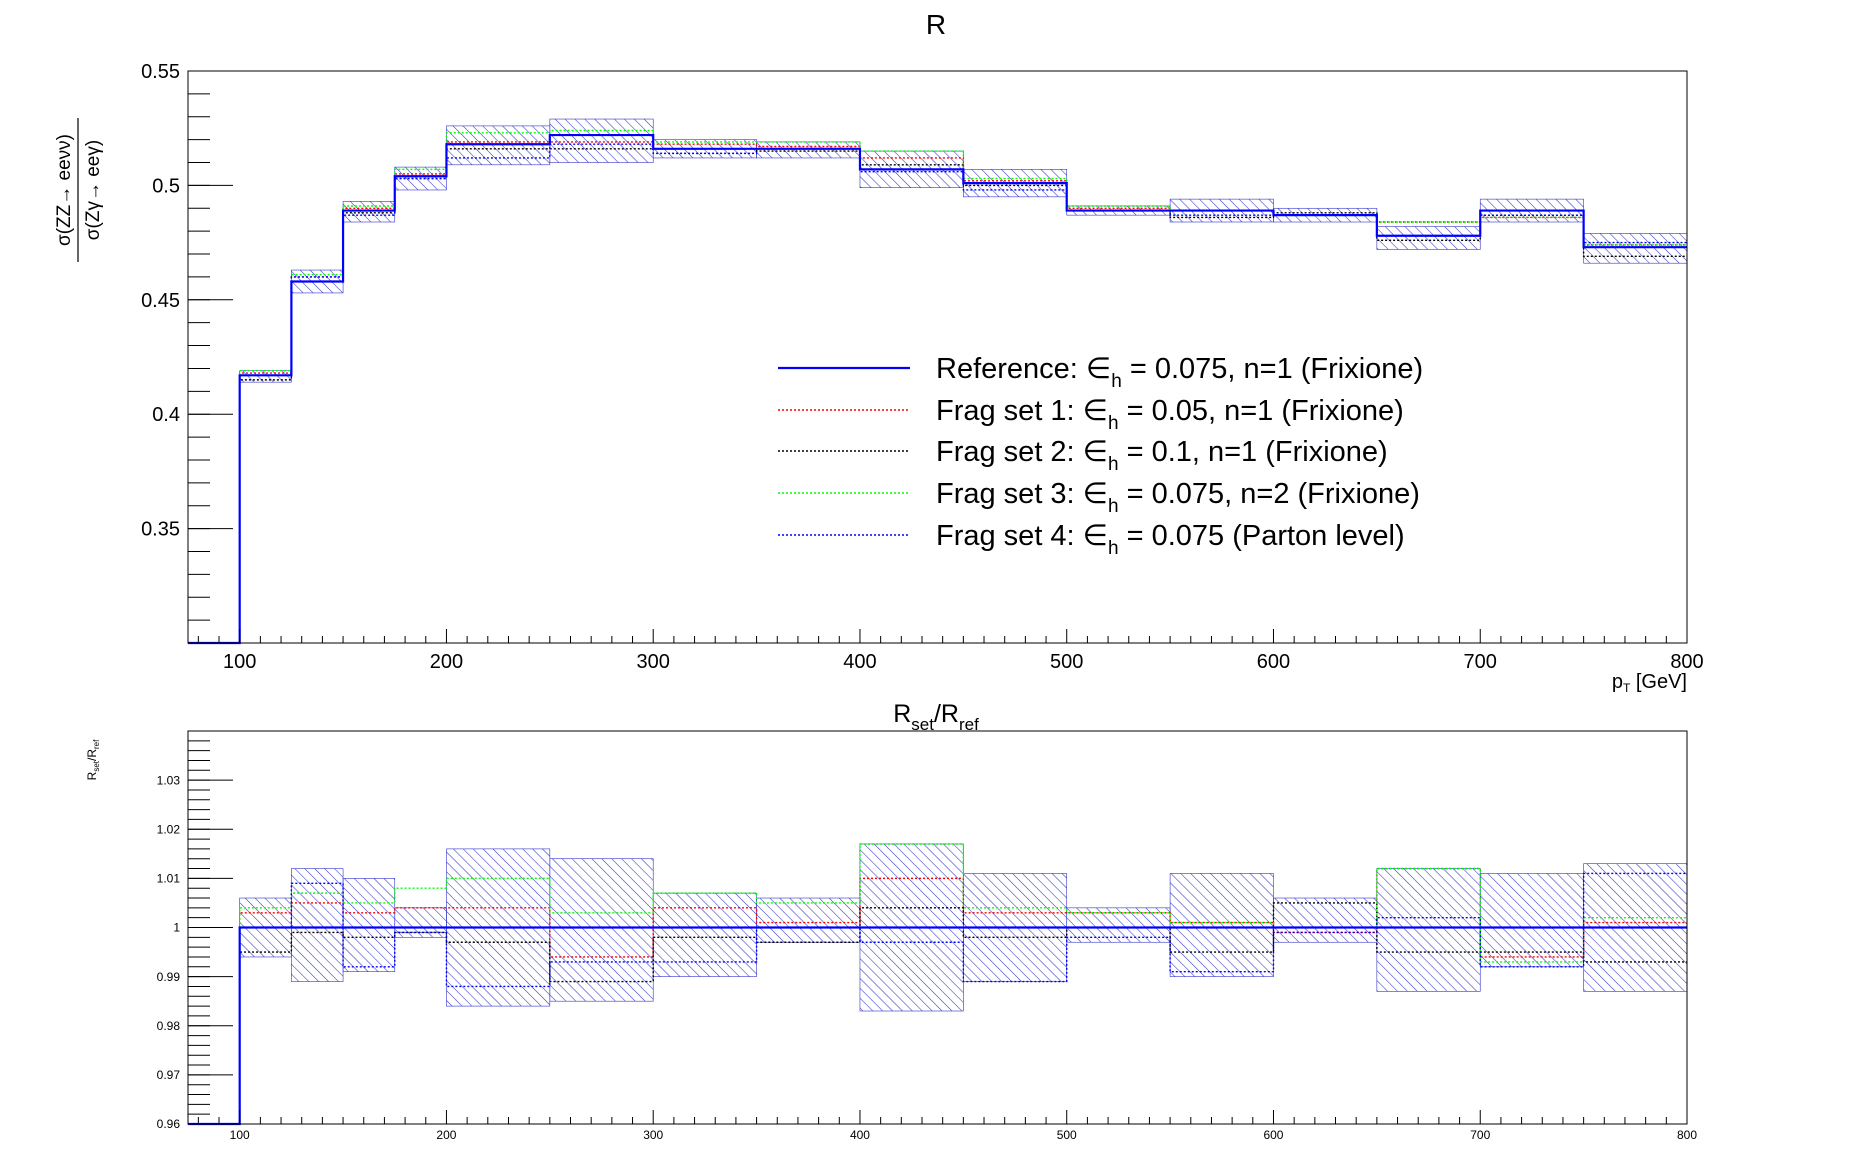 The image size is (1853, 1154). I want to click on top-ytick-label-2: 0.45, so click(160, 301).